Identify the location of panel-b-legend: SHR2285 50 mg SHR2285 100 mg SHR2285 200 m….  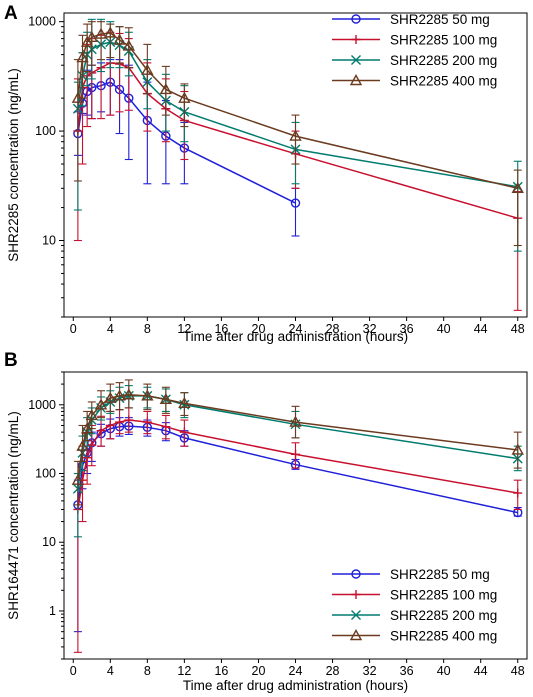
(414, 605).